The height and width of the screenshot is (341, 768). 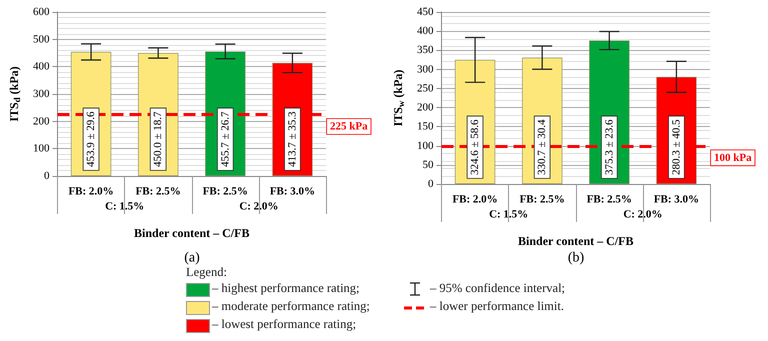 What do you see at coordinates (498, 288) in the screenshot?
I see `text: – 95% confidence interval;` at bounding box center [498, 288].